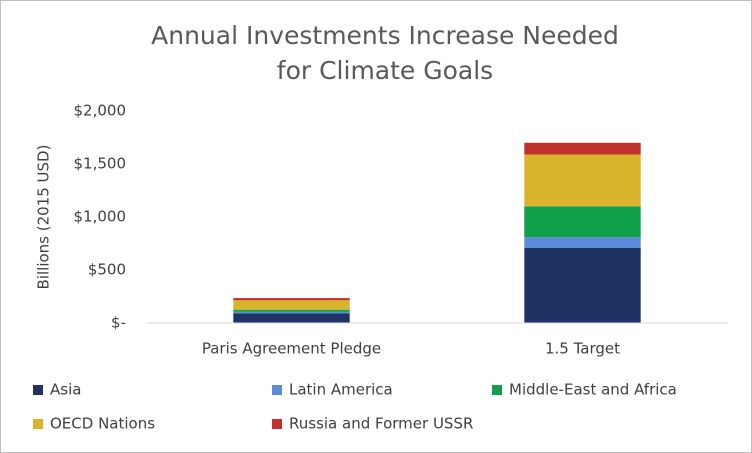  Describe the element at coordinates (65, 390) in the screenshot. I see `legend-label: Asia` at that location.